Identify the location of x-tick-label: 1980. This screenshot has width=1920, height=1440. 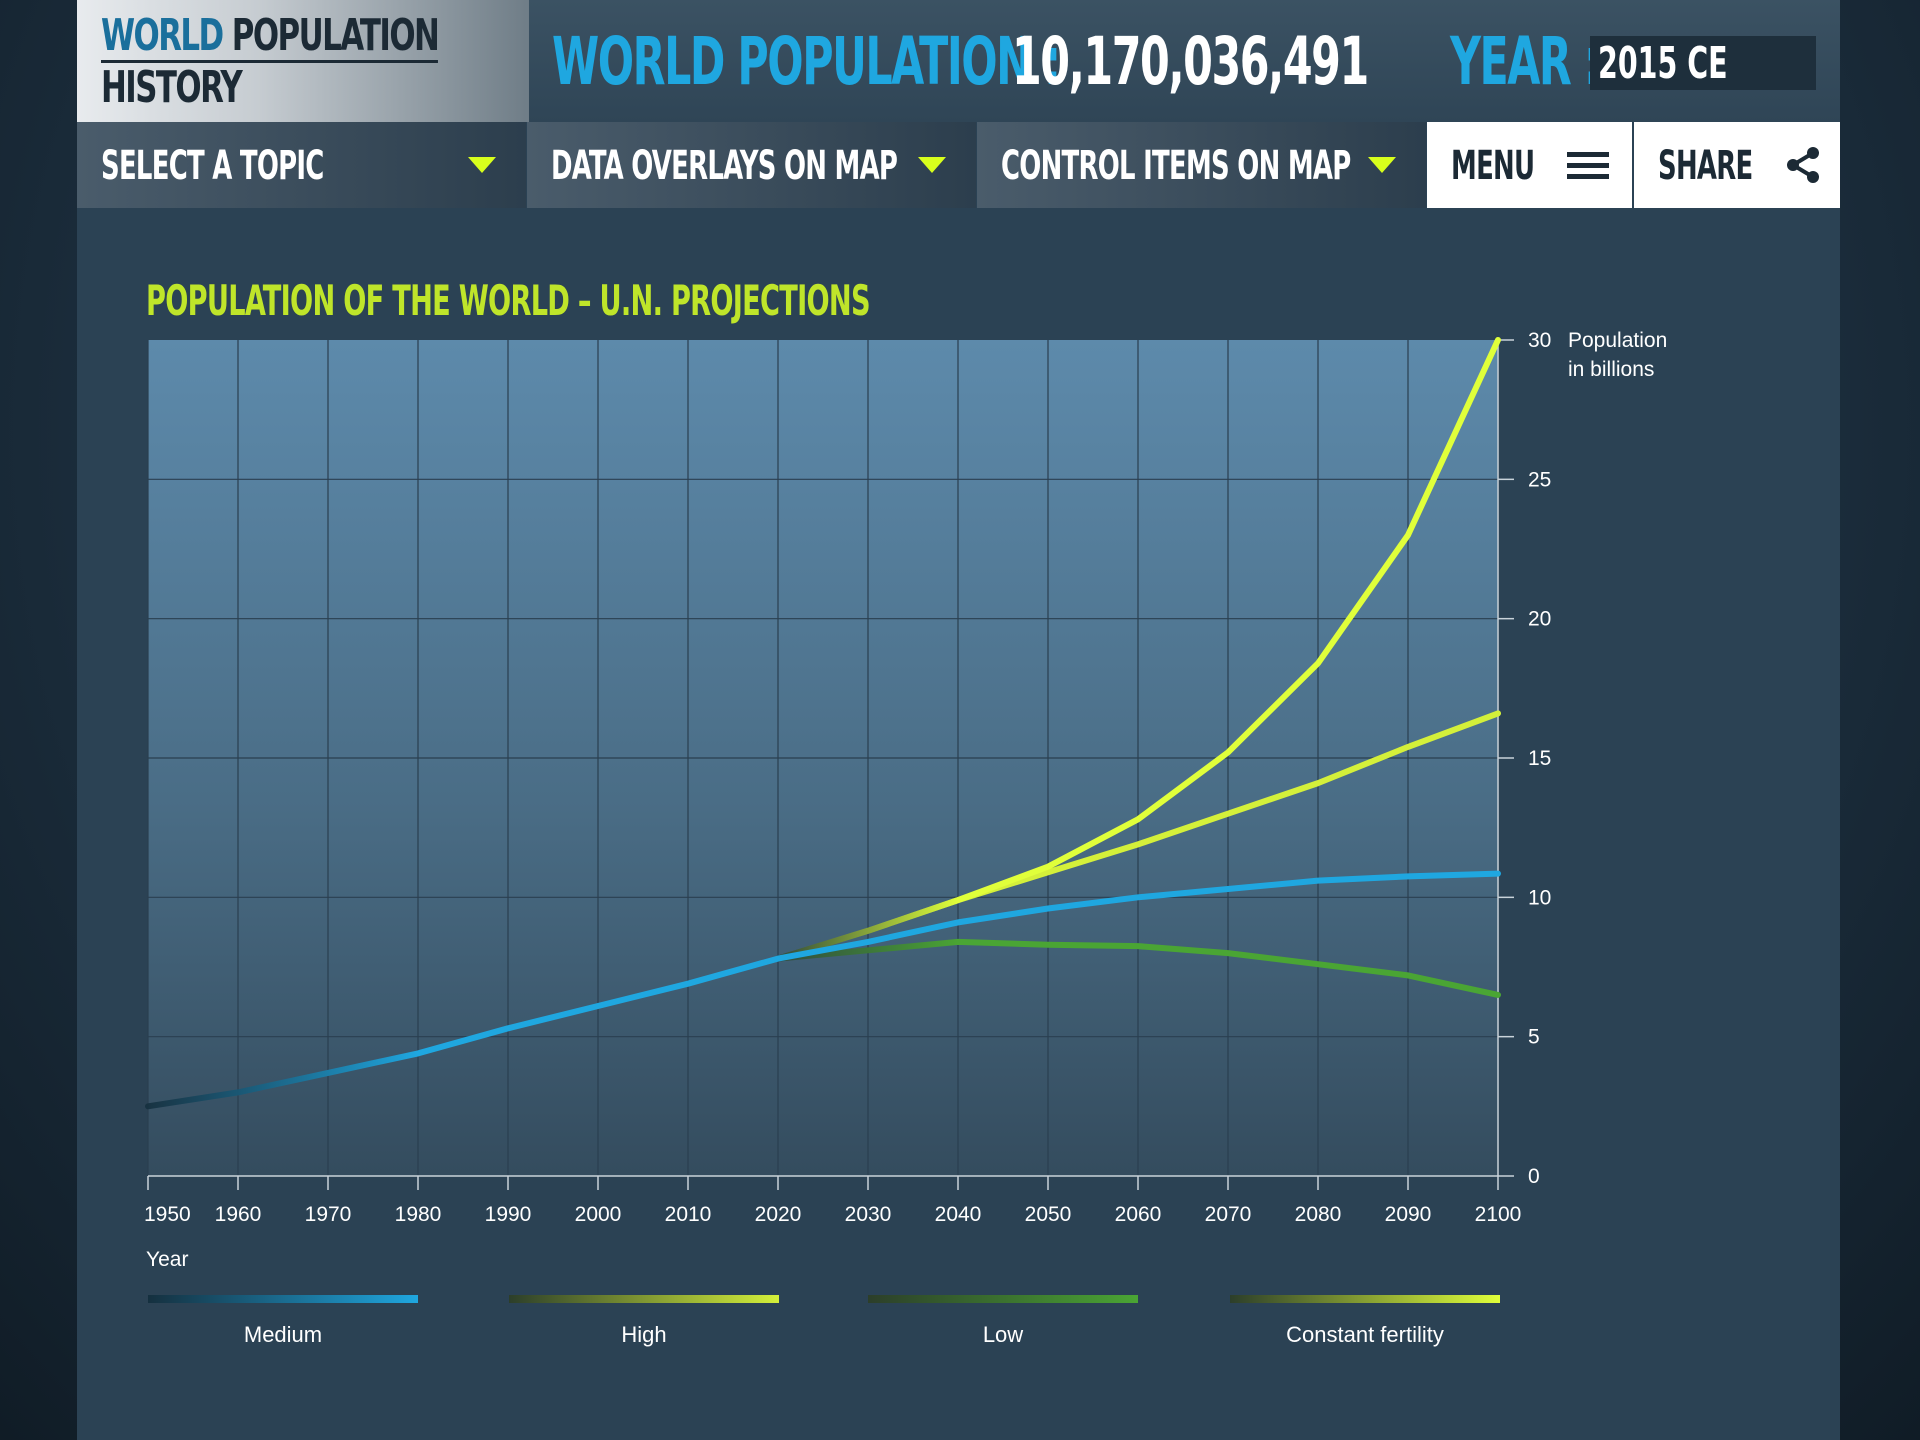
(418, 1214).